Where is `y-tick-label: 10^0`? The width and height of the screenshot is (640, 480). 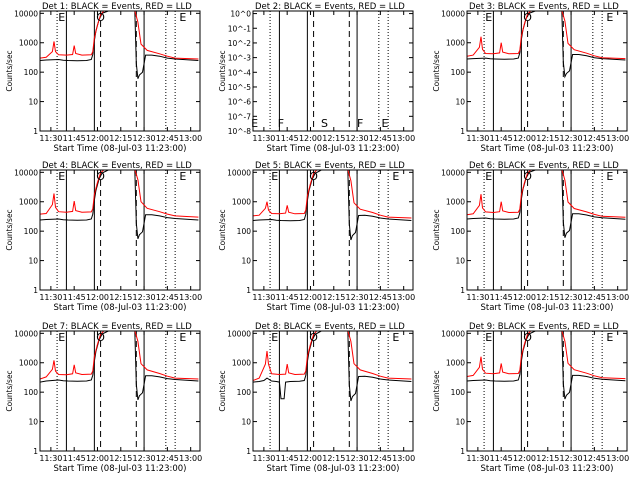 y-tick-label: 10^0 is located at coordinates (240, 14).